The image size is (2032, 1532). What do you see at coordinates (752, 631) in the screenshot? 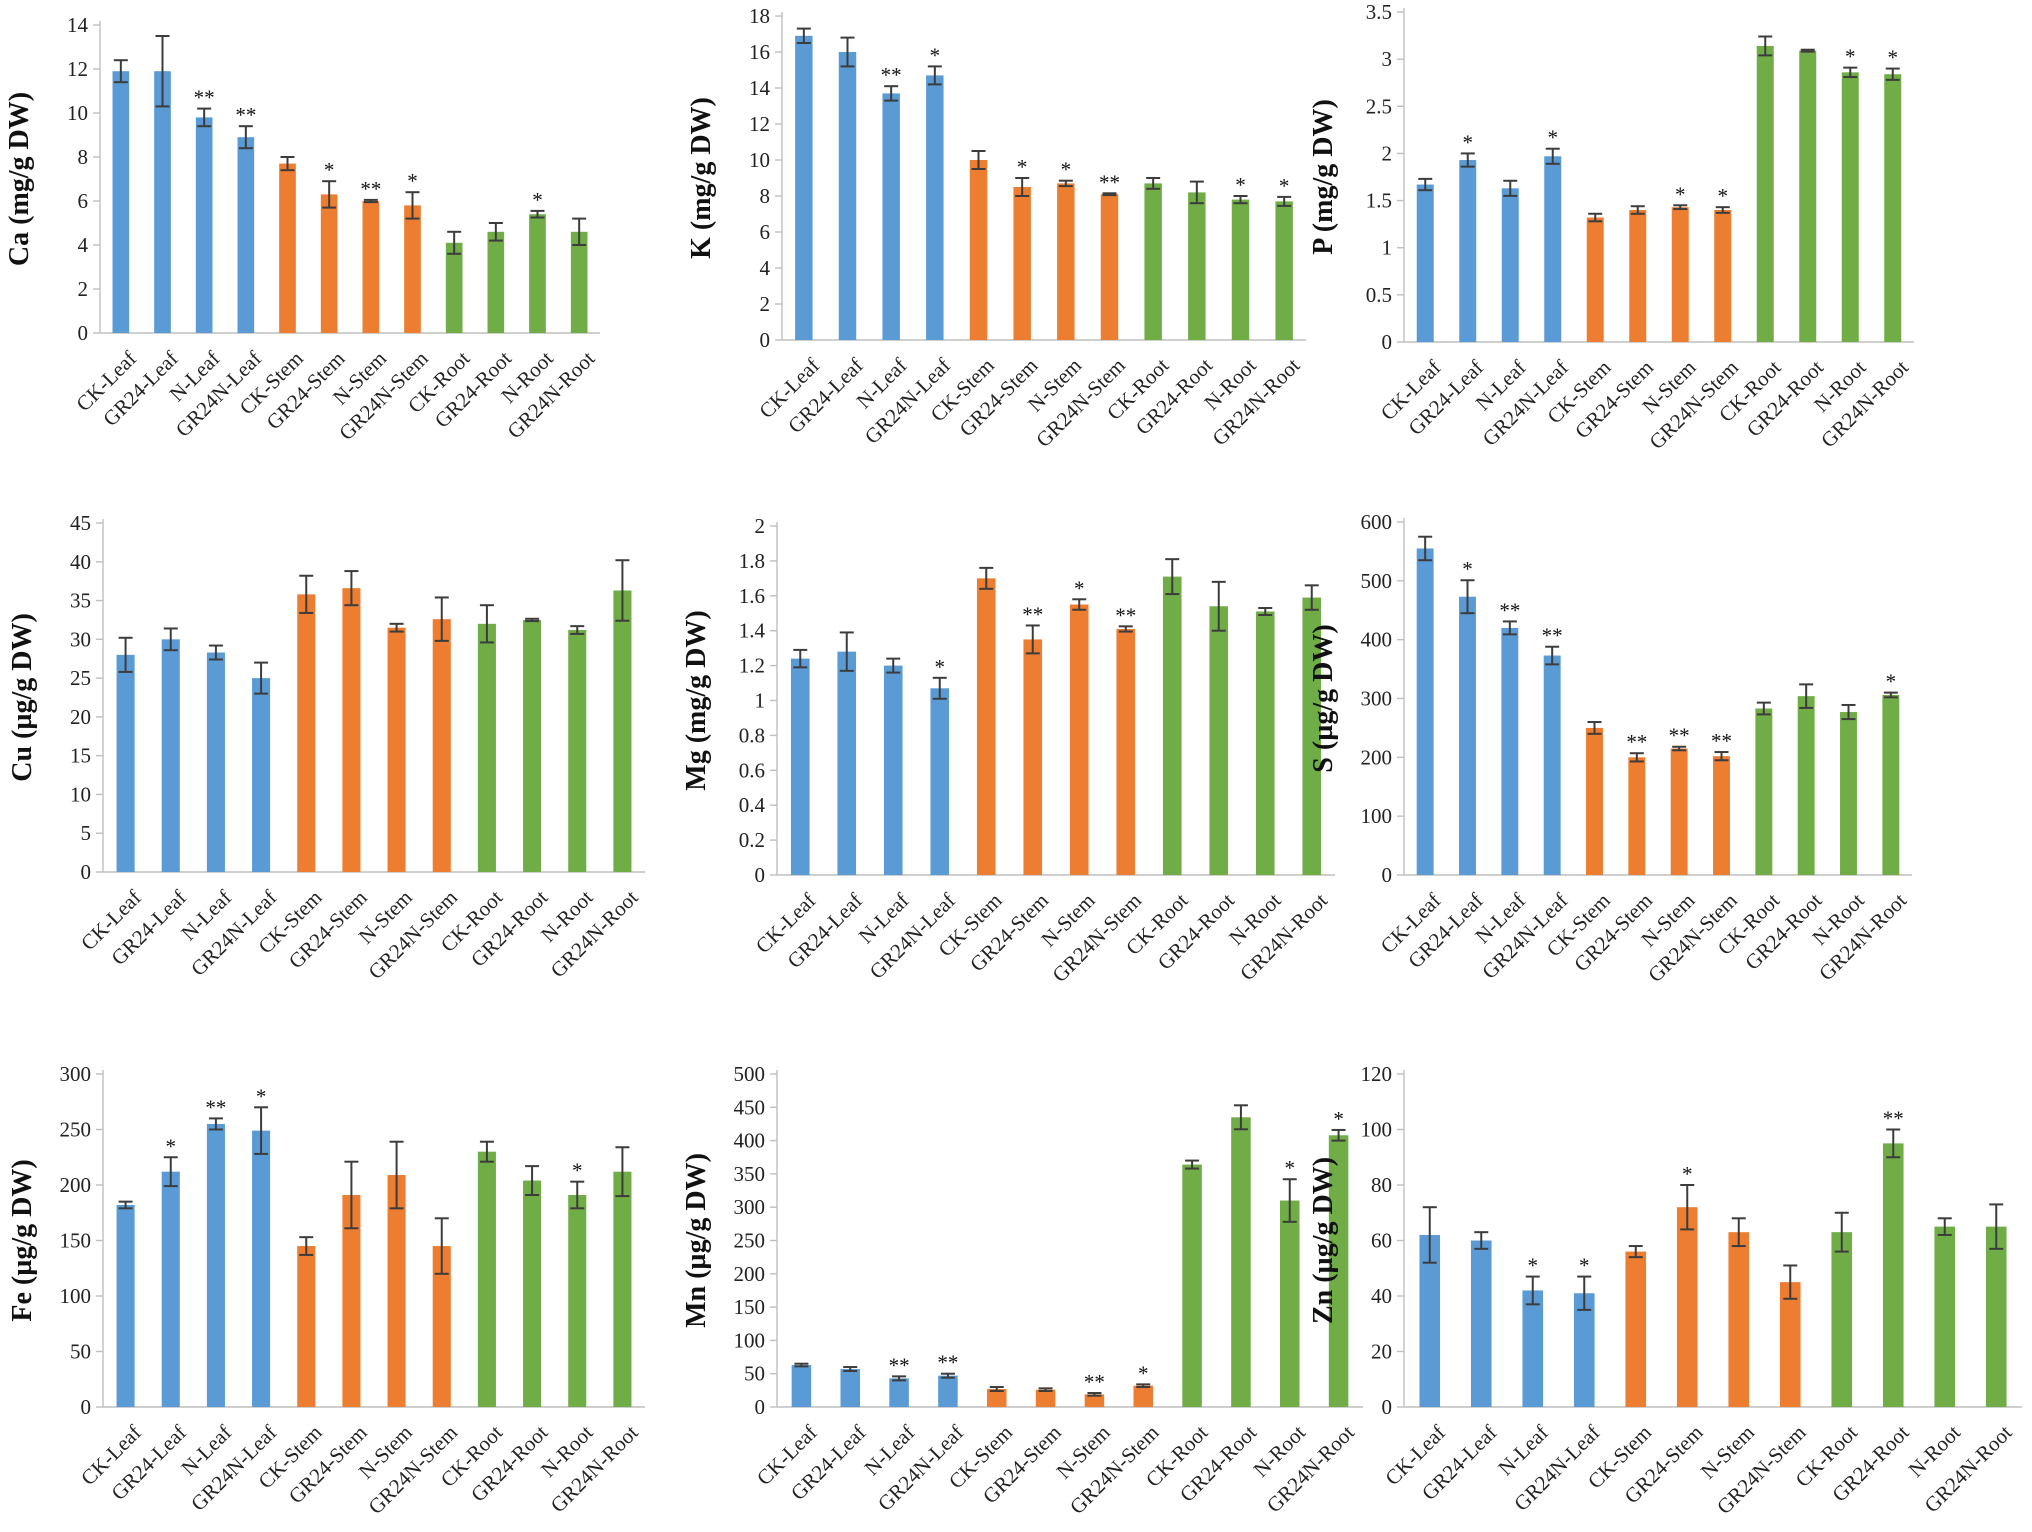
I see `y-tick-label: 1.4` at bounding box center [752, 631].